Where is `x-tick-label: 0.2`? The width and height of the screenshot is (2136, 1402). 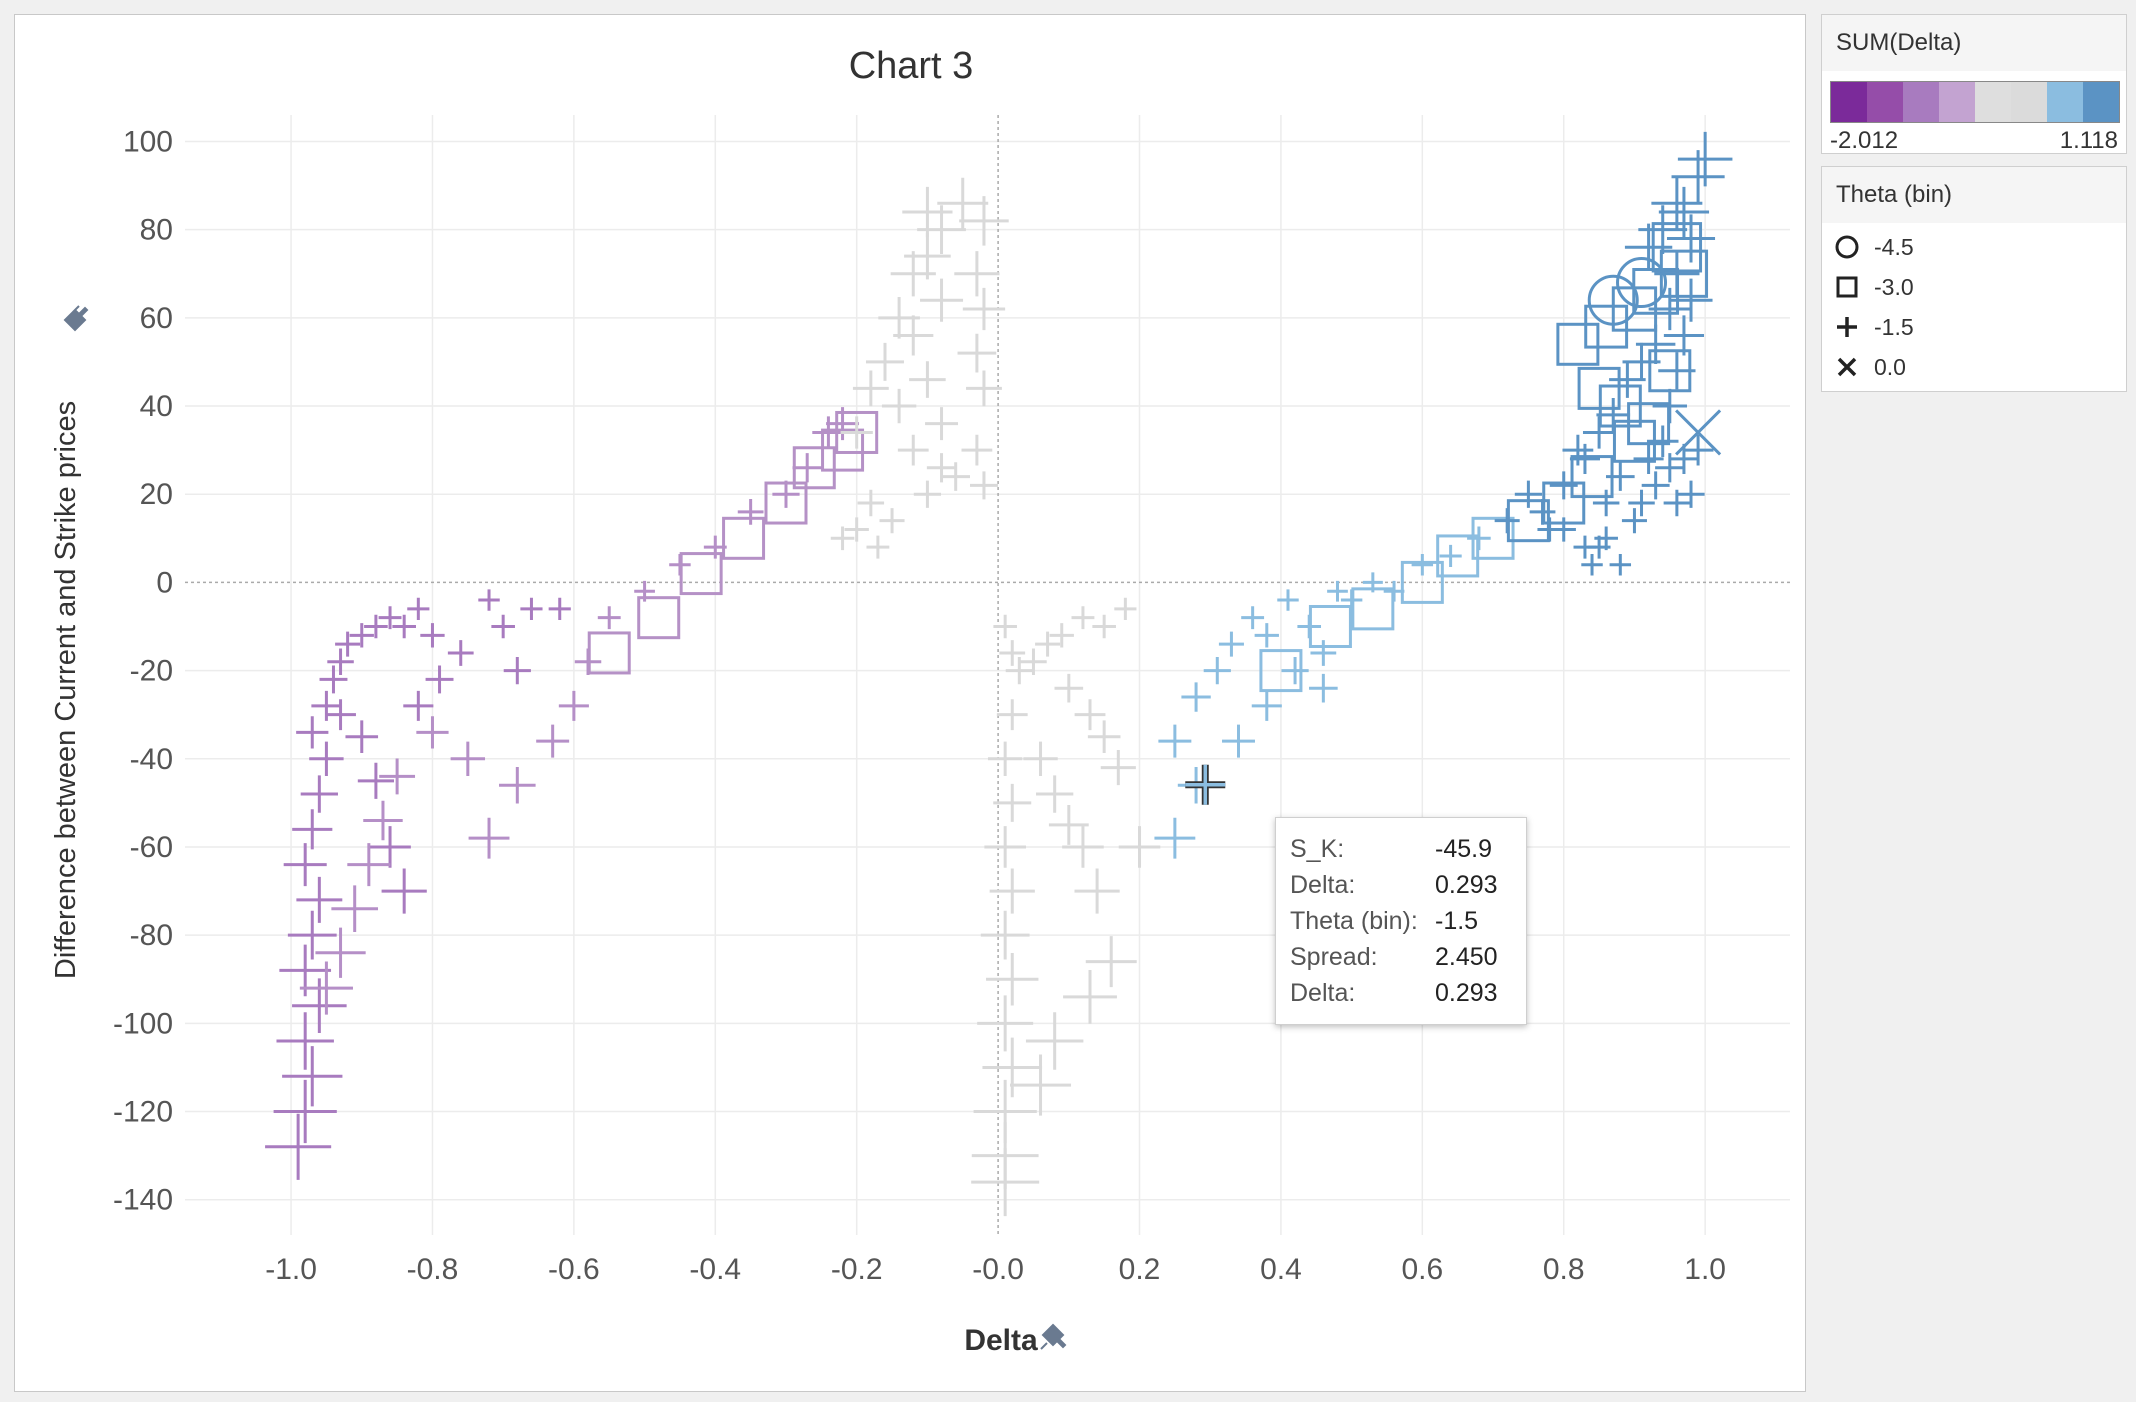
x-tick-label: 0.2 is located at coordinates (1140, 1269).